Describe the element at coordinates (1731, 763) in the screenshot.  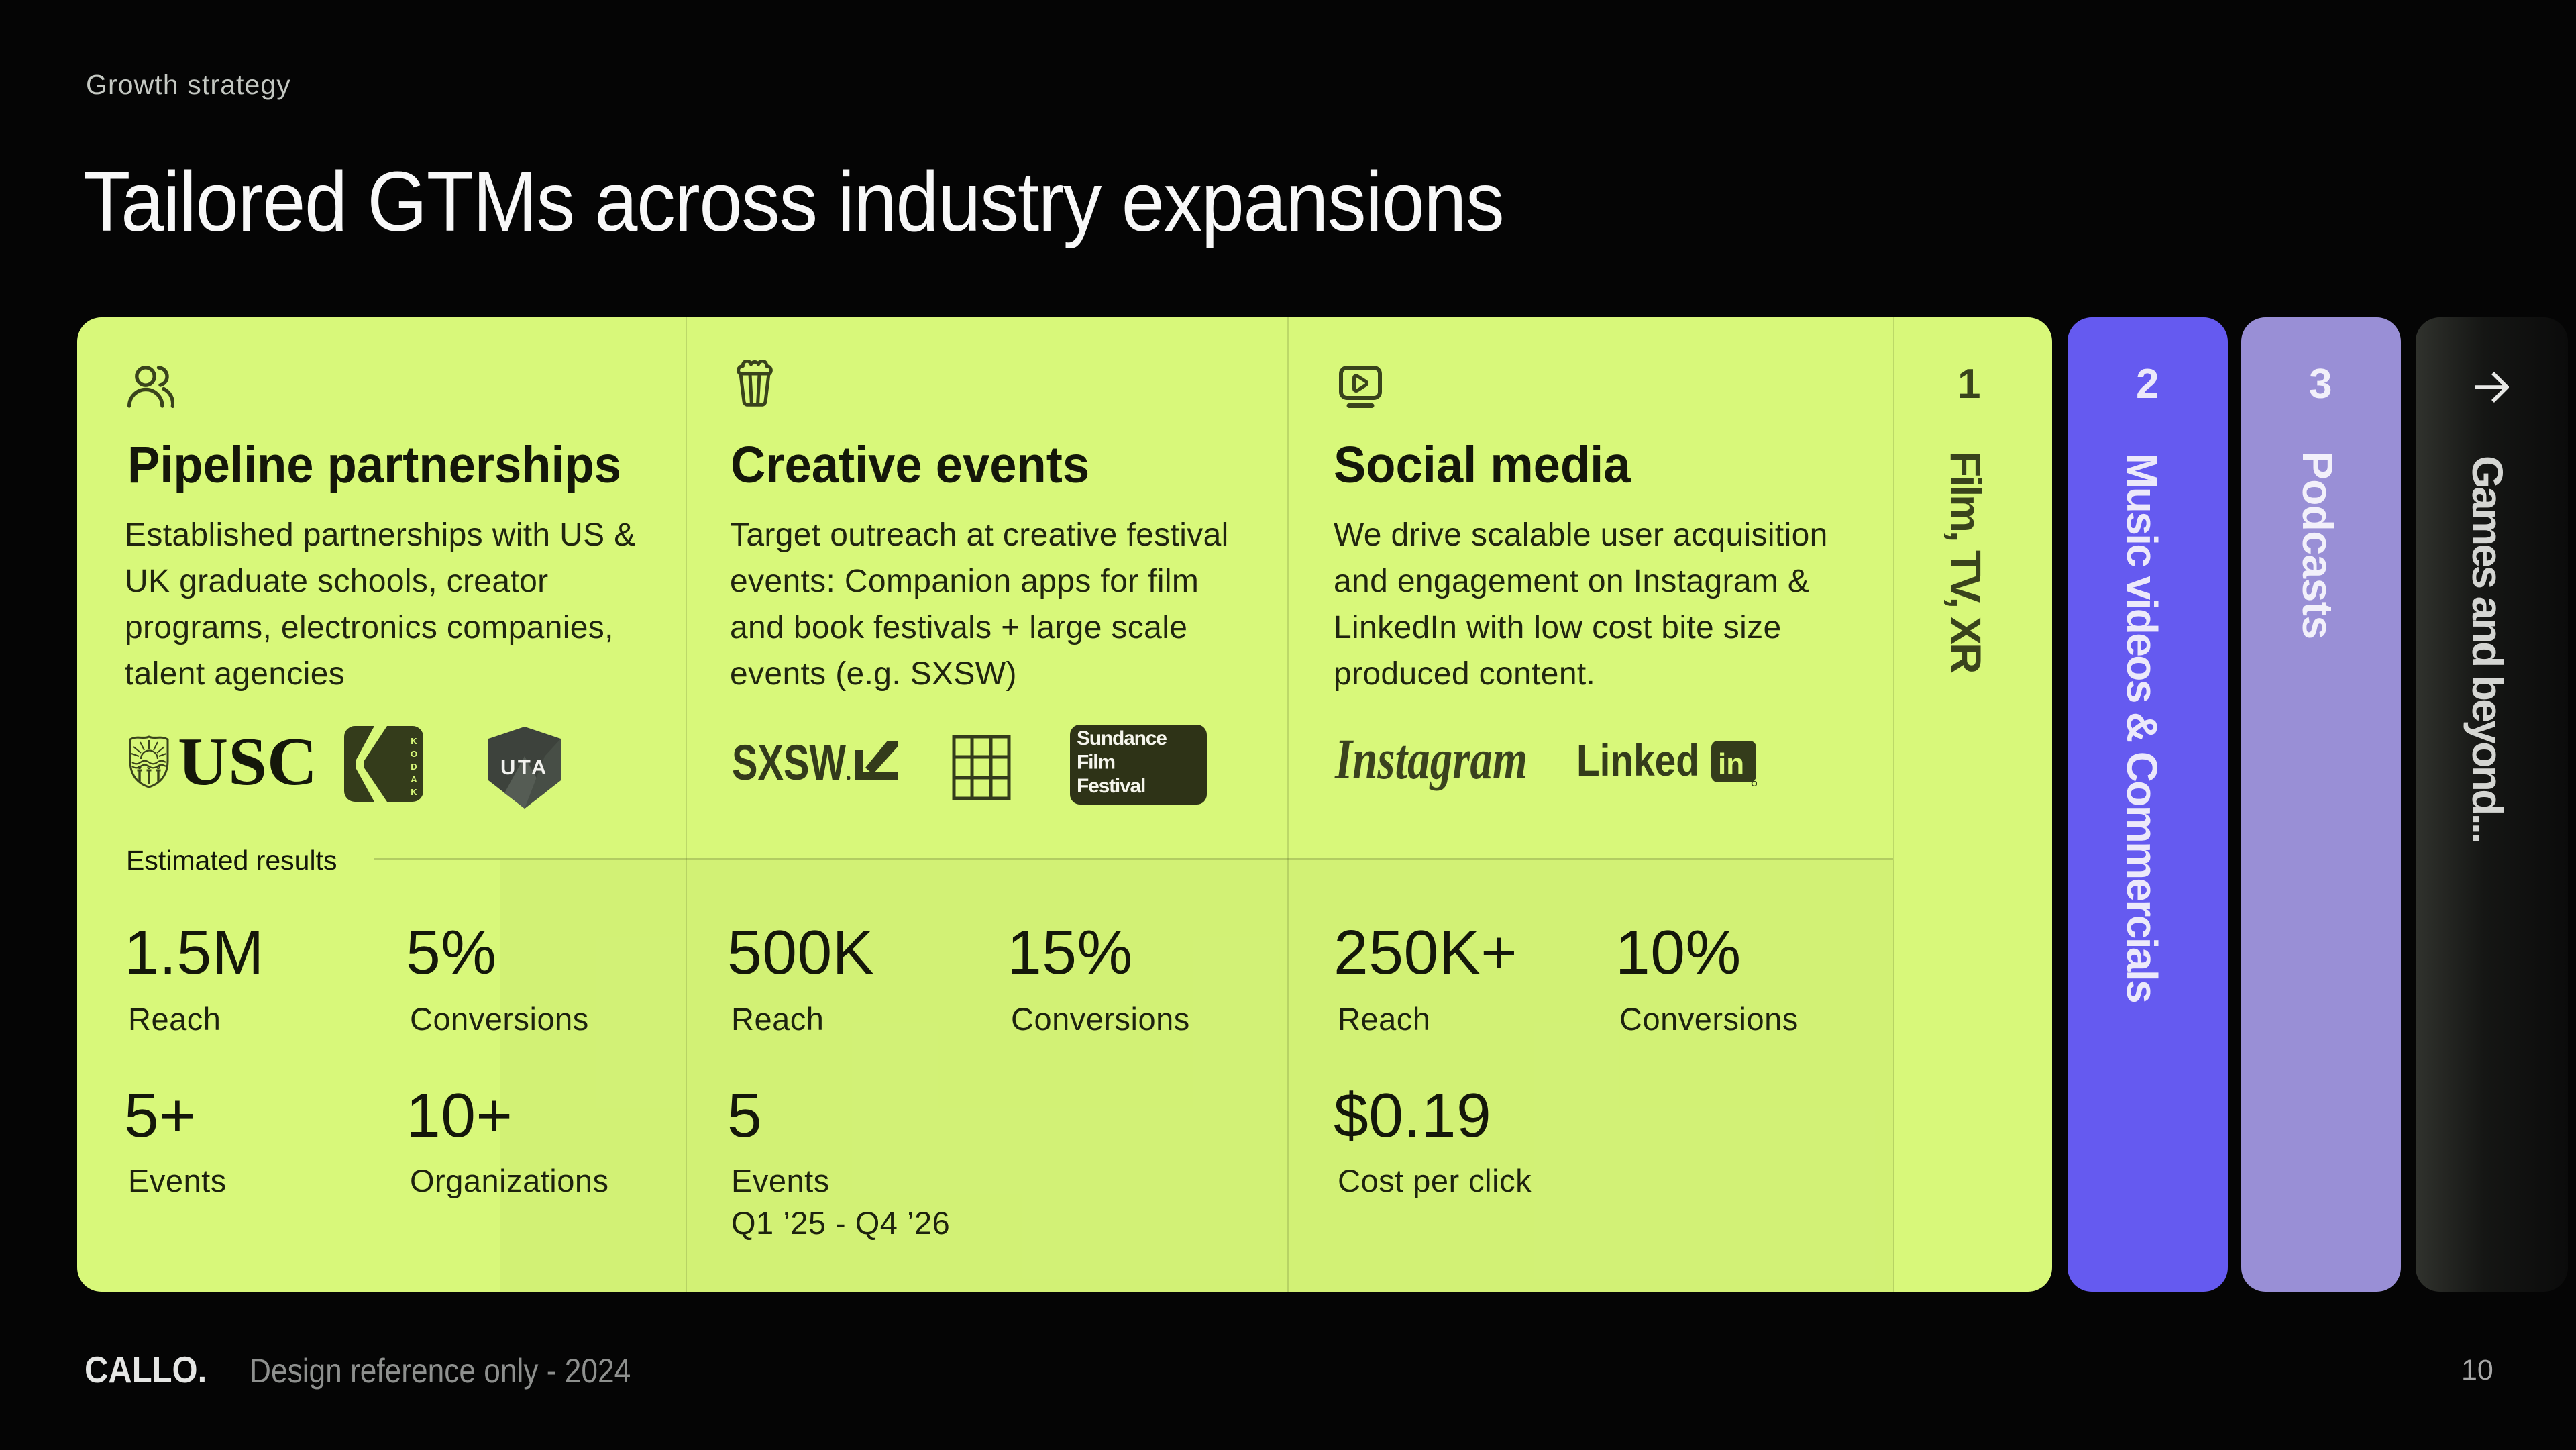
I see `svg-text: in` at that location.